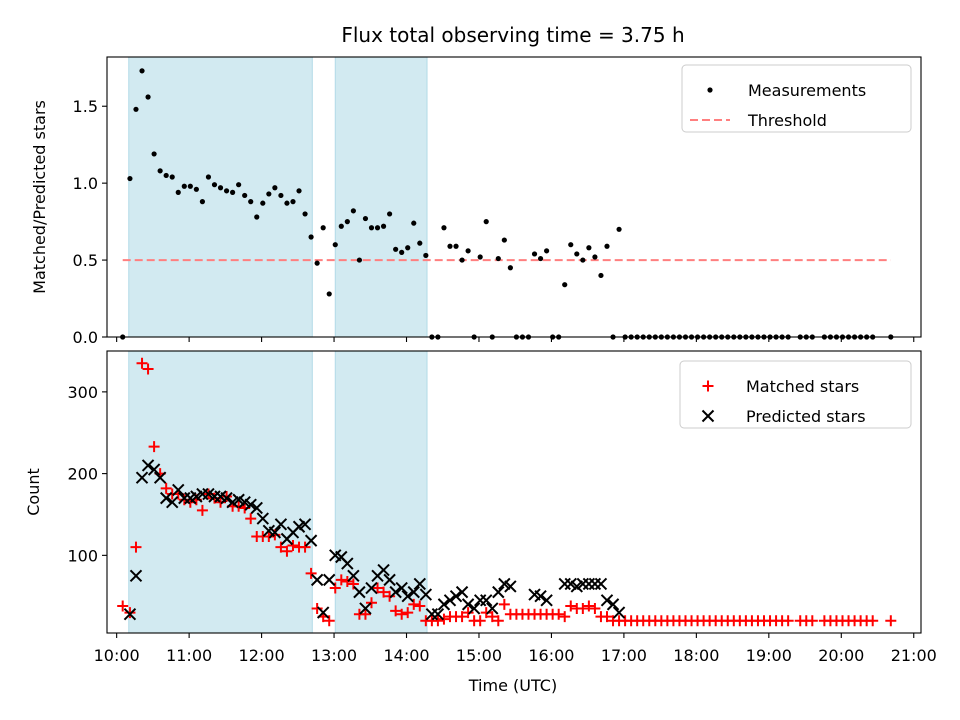 This screenshot has width=960, height=720. Describe the element at coordinates (82, 474) in the screenshot. I see `y-tick-label: 200` at that location.